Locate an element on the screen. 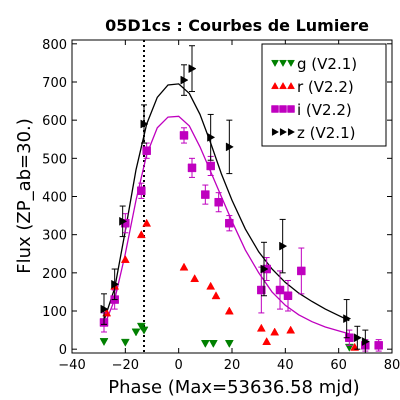 The width and height of the screenshot is (400, 400). x-tick-label: −40 is located at coordinates (71, 365).